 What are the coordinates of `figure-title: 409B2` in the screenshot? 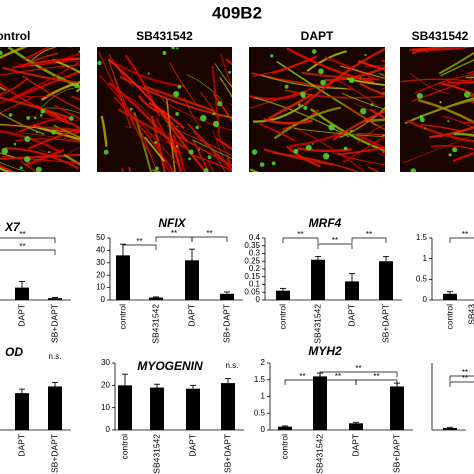 It's located at (237, 12).